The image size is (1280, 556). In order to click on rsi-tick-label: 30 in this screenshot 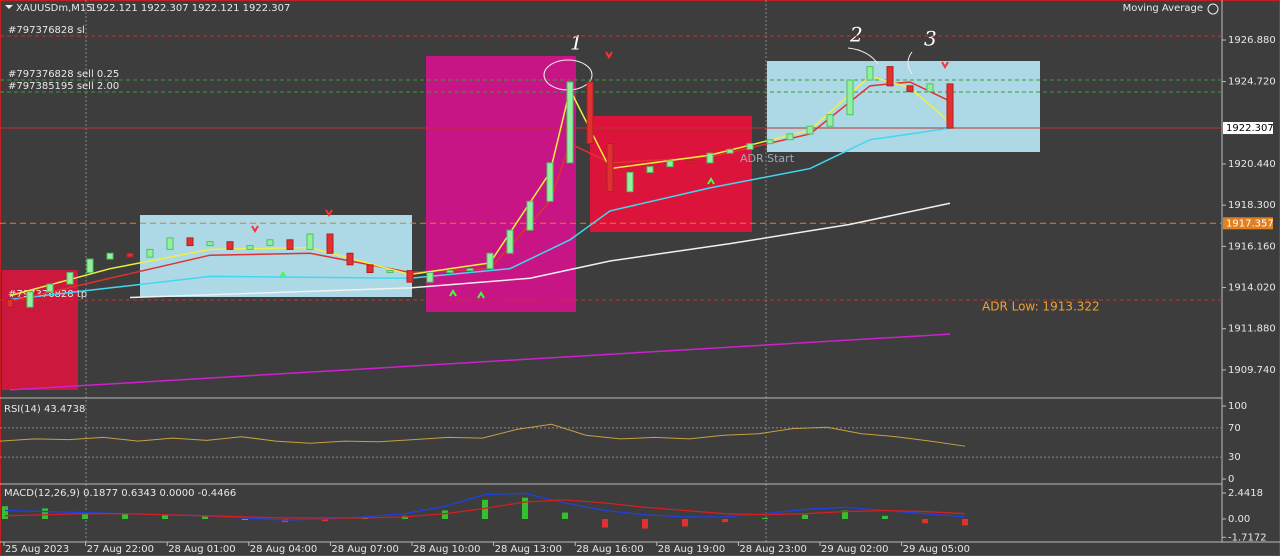, I will do `click(1234, 457)`.